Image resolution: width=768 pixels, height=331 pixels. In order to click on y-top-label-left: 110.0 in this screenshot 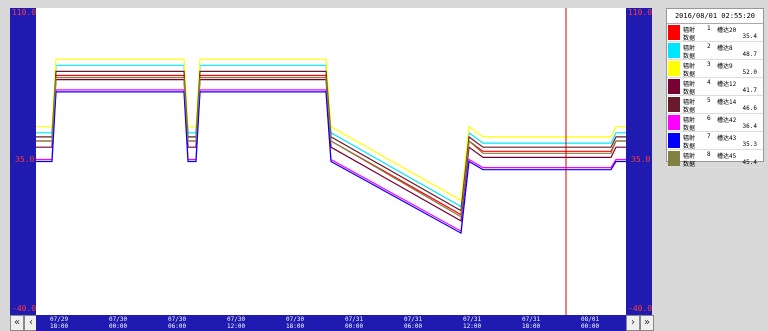, I will do `click(24, 12)`.